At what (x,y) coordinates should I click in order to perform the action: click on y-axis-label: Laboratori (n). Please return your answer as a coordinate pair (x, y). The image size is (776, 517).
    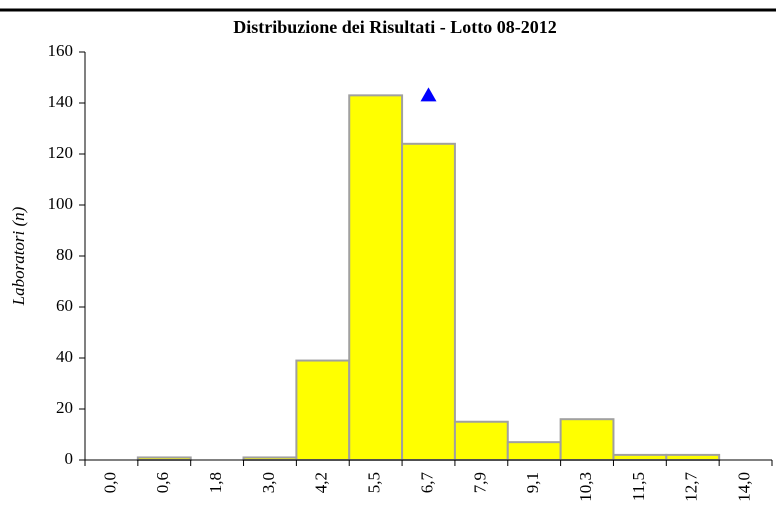
    Looking at the image, I should click on (18, 256).